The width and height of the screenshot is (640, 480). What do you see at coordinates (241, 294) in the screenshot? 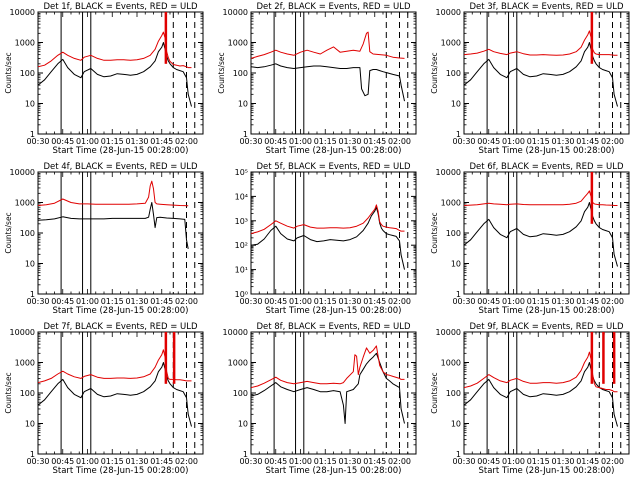
I see `y-tick-label: 10⁰` at bounding box center [241, 294].